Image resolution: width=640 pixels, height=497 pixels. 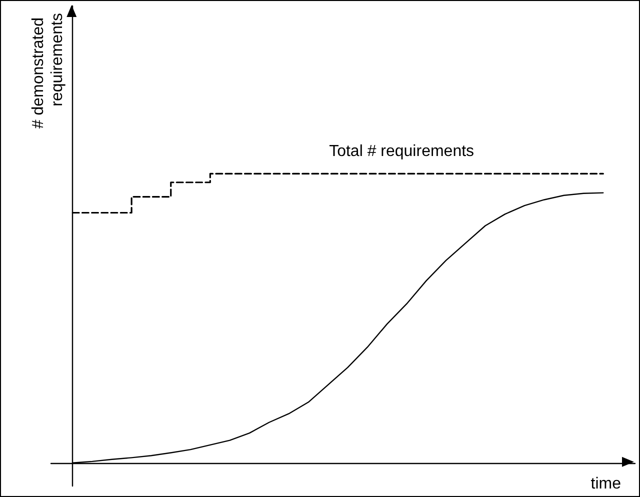 What do you see at coordinates (48, 71) in the screenshot?
I see `y-axis-title: # demonstrated requirements` at bounding box center [48, 71].